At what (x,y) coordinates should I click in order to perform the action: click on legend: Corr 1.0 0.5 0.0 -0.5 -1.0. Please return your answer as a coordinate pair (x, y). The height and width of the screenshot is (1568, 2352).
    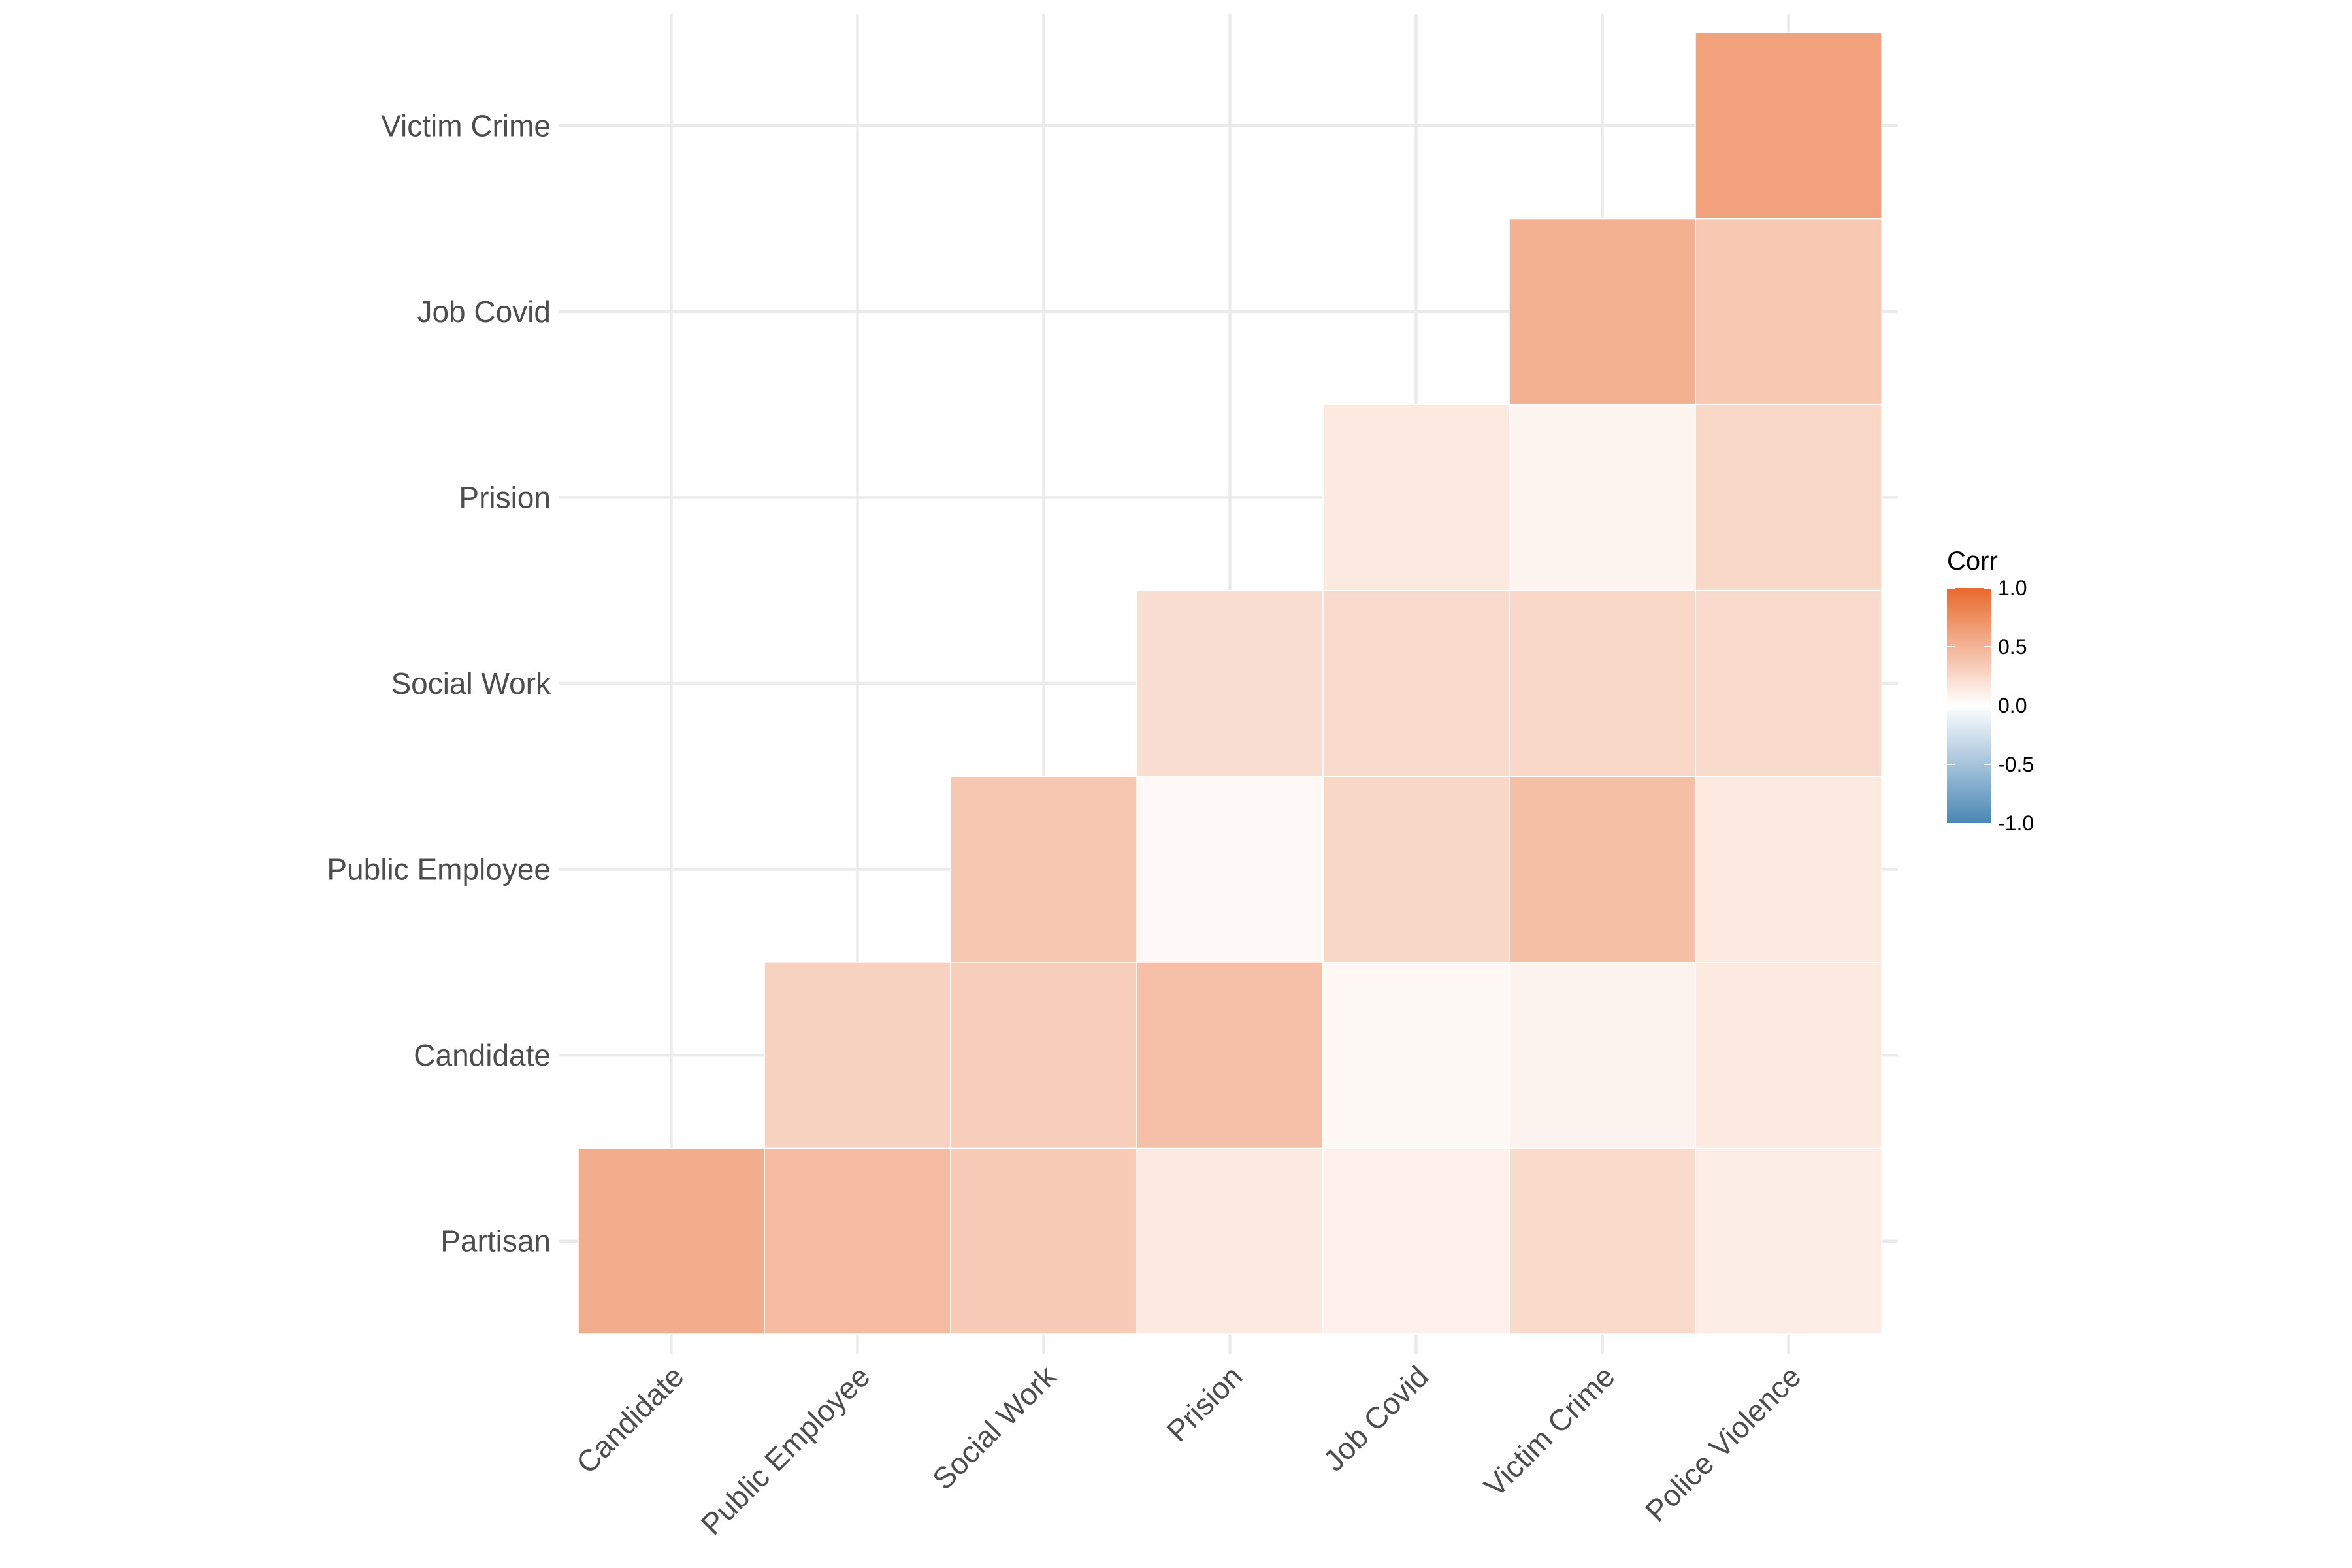
    Looking at the image, I should click on (1990, 691).